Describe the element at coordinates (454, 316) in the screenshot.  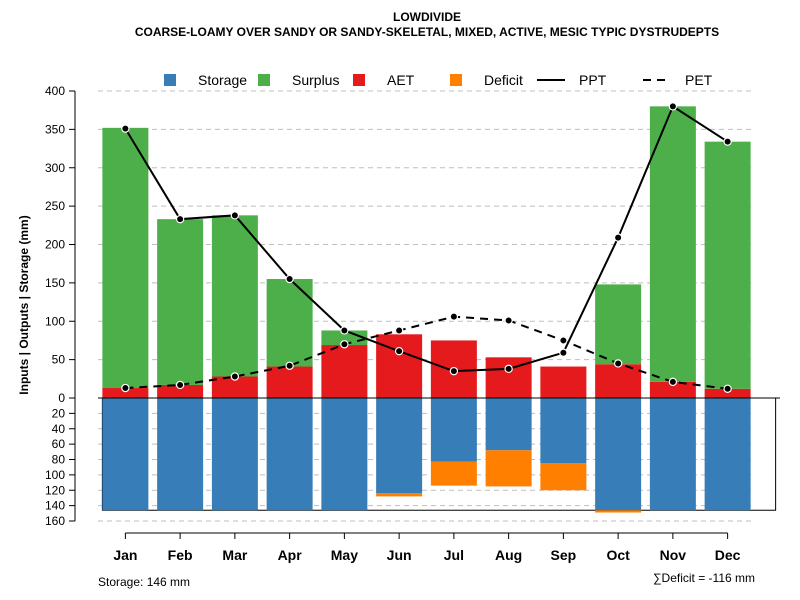
I see `point-pet-jul` at that location.